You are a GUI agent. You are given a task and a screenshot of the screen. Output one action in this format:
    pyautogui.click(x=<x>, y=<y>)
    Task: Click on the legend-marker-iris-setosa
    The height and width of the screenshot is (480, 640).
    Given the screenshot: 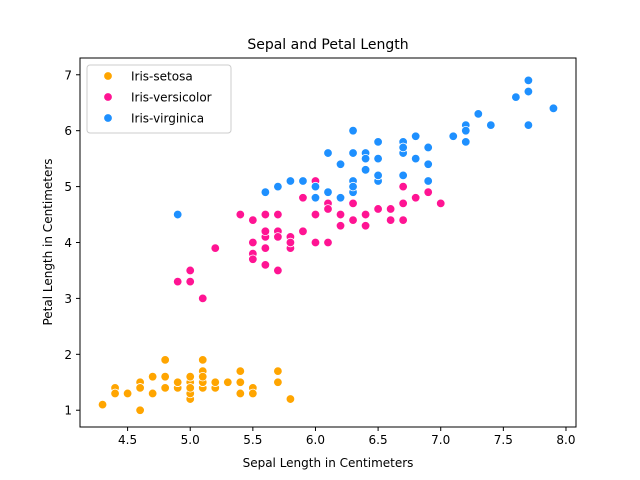 What is the action you would take?
    pyautogui.click(x=108, y=76)
    